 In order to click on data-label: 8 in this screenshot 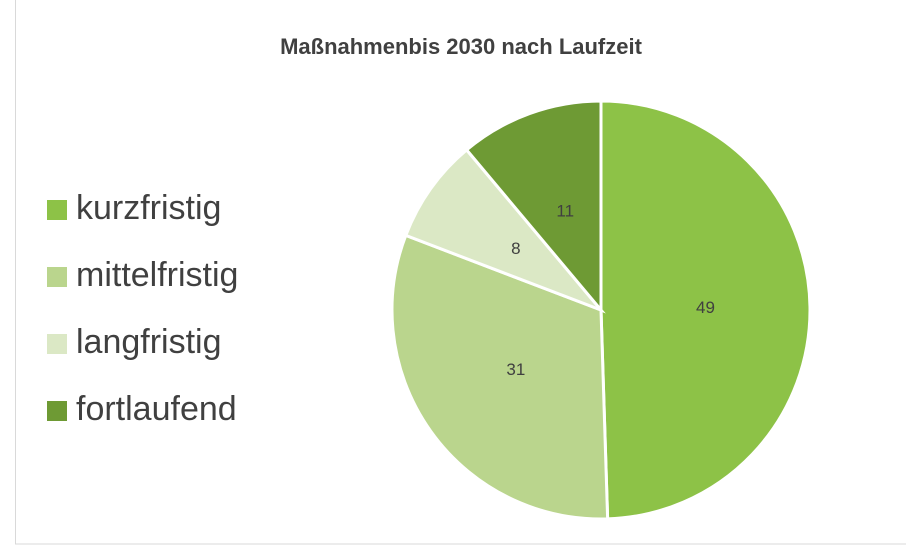, I will do `click(515, 248)`.